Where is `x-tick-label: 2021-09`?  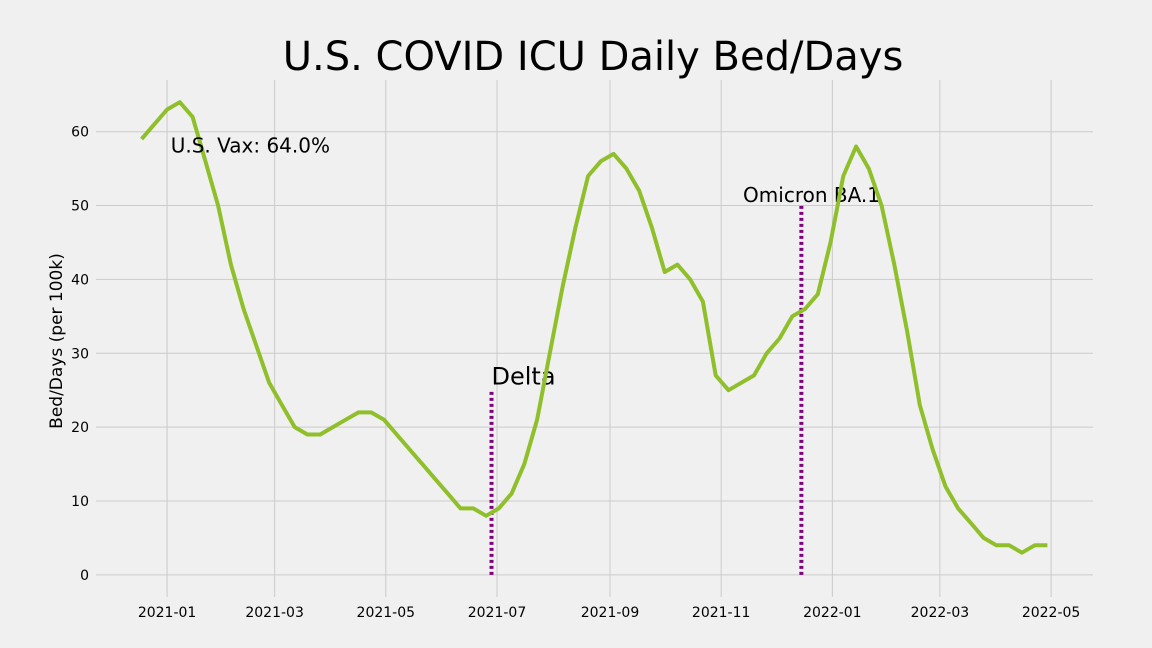
x-tick-label: 2021-09 is located at coordinates (610, 613).